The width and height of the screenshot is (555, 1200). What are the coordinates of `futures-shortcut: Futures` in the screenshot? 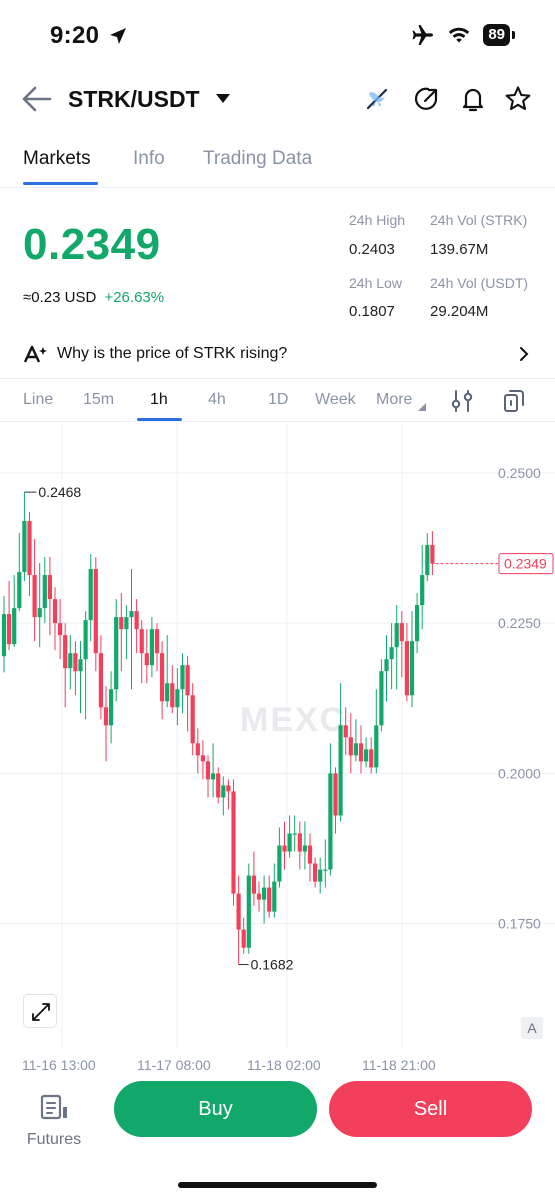 It's located at (54, 1116).